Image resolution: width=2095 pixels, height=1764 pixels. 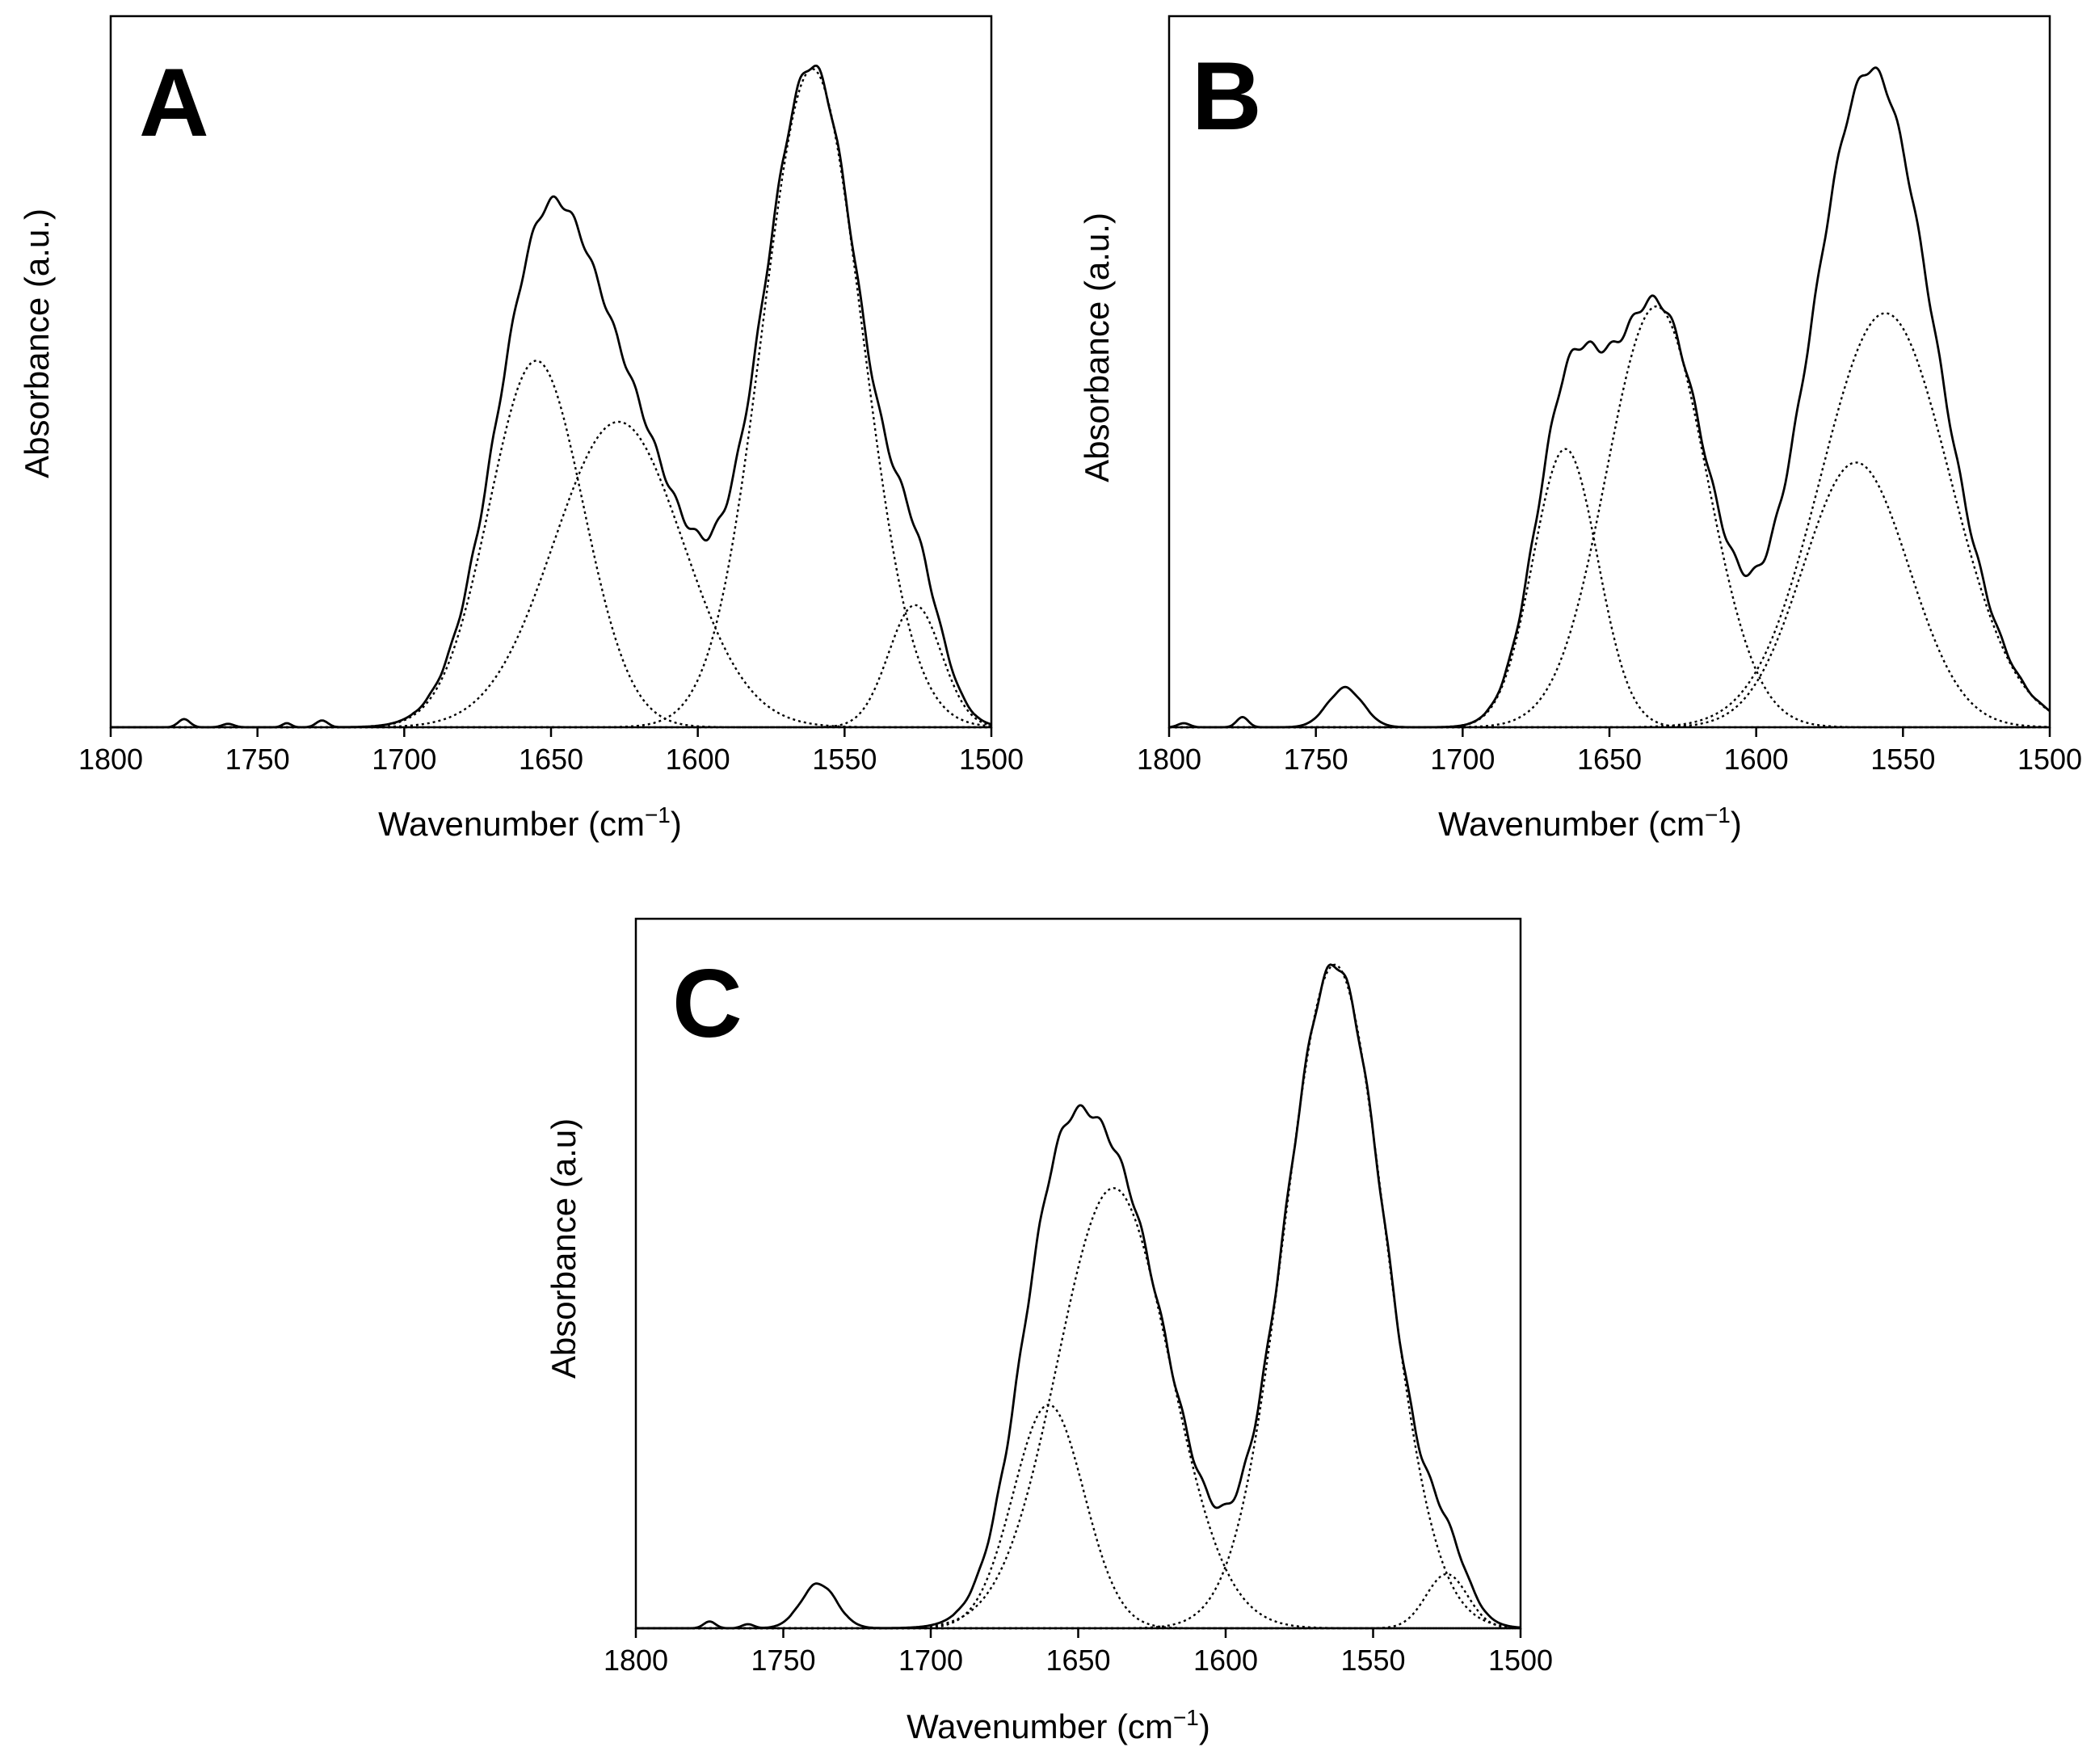 What do you see at coordinates (174, 102) in the screenshot?
I see `panel-label: A` at bounding box center [174, 102].